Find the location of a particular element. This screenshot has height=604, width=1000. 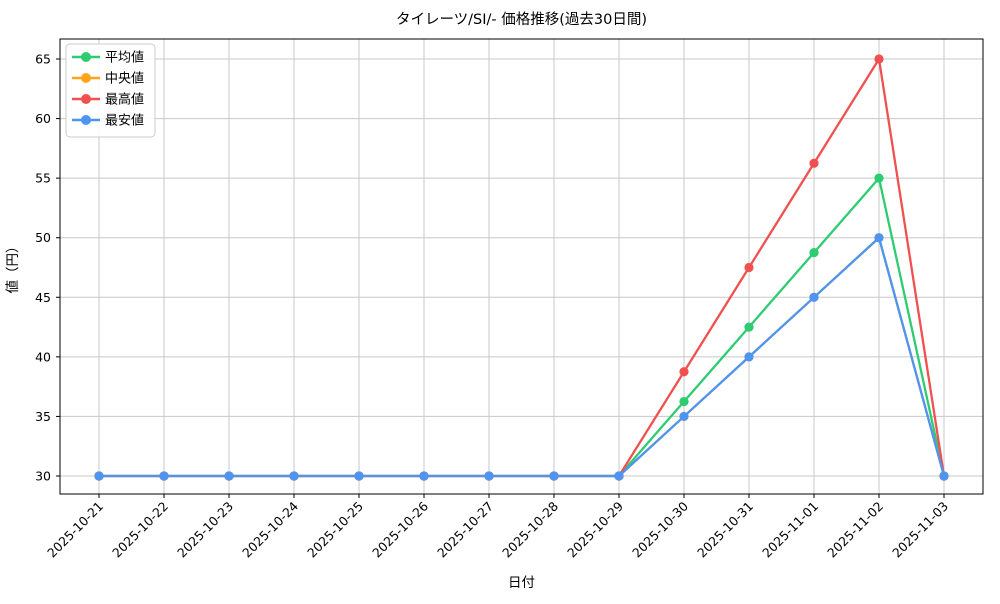

y-tick-label: 45 is located at coordinates (43, 297).